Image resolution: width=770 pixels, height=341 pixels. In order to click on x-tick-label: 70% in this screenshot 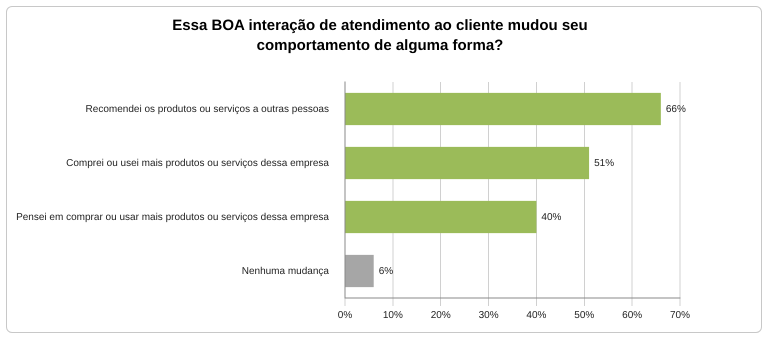, I will do `click(680, 315)`.